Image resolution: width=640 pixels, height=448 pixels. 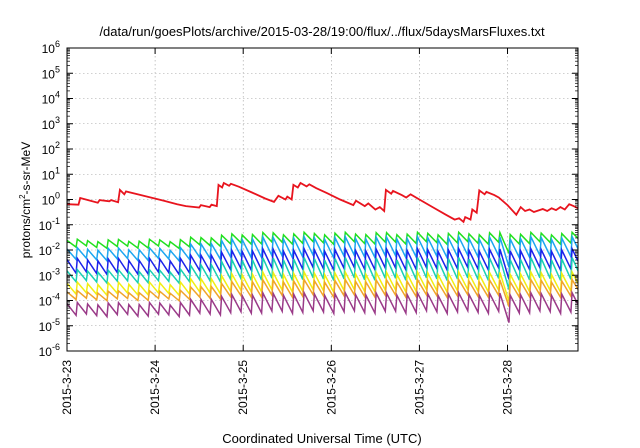 I want to click on x-tick-label: 2015-3-24, so click(x=155, y=387).